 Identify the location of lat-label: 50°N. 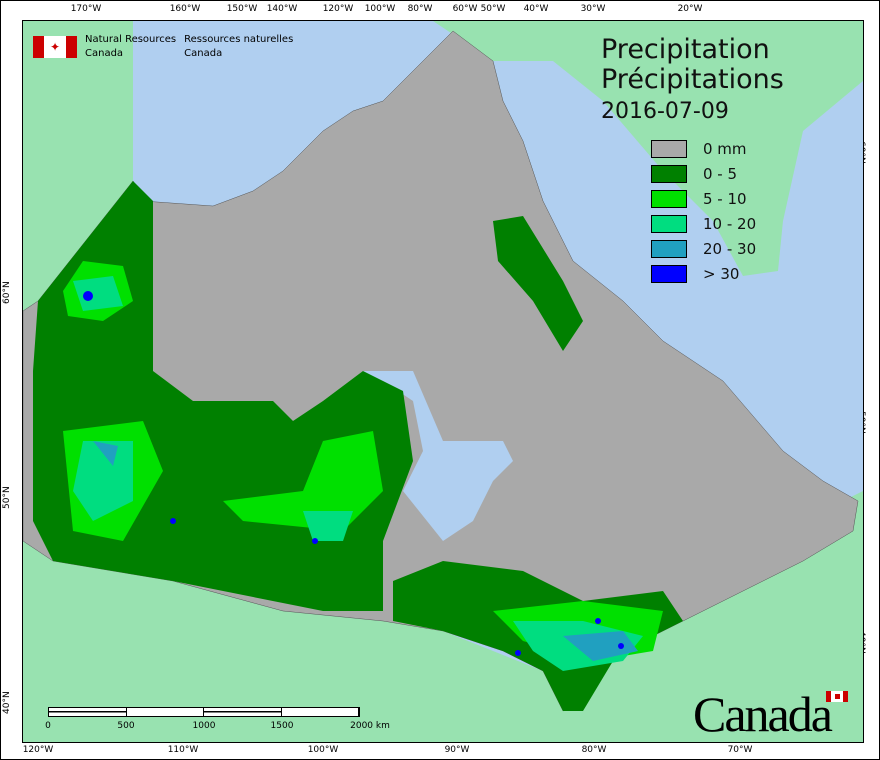
(7, 497).